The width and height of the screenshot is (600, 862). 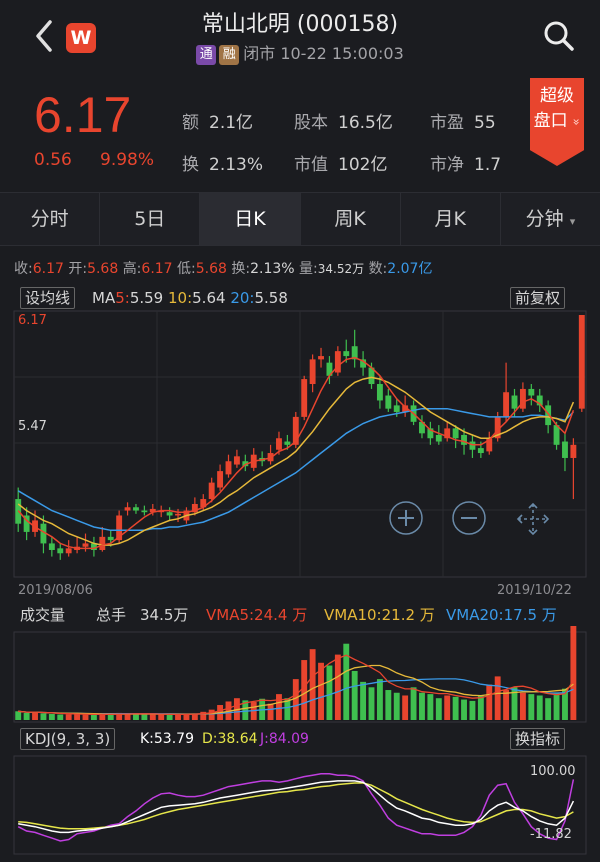 What do you see at coordinates (466, 165) in the screenshot?
I see `pb-ratio: 市净 1.7` at bounding box center [466, 165].